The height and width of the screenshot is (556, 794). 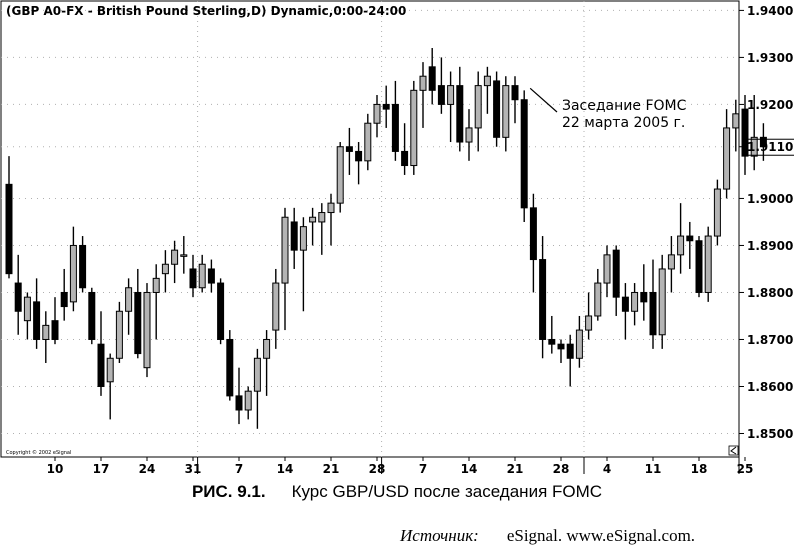 I want to click on price-axis-tick-label: 1.9400, so click(x=770, y=11).